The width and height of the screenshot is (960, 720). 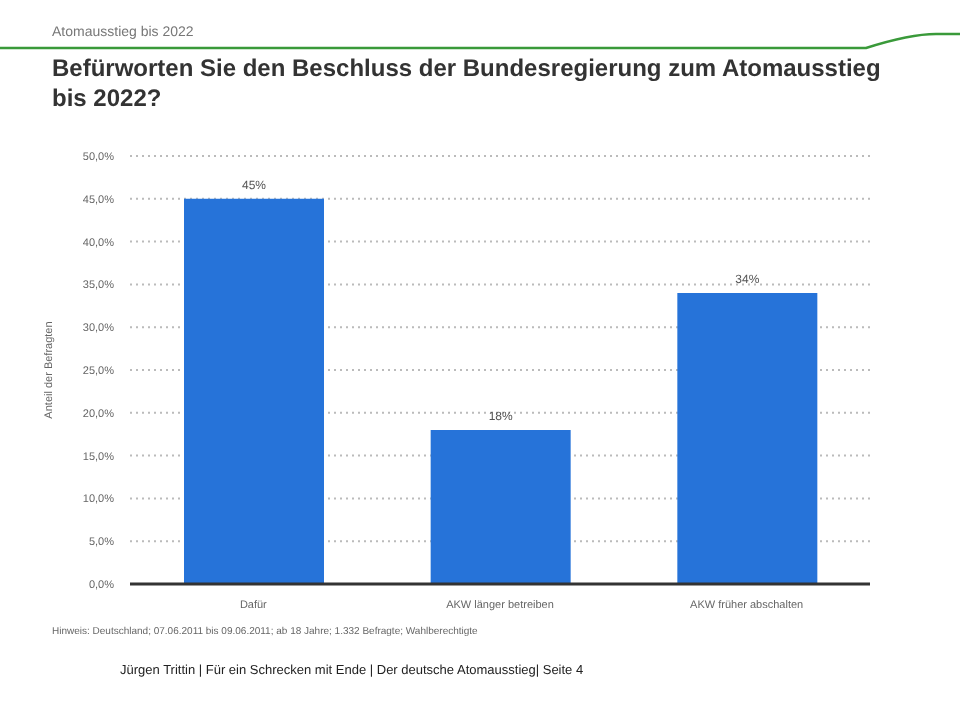 What do you see at coordinates (467, 84) in the screenshot?
I see `chart-title: Befürworten Sie den Beschluss der Bundesregierung zum Atomausstieg bis 2022?` at bounding box center [467, 84].